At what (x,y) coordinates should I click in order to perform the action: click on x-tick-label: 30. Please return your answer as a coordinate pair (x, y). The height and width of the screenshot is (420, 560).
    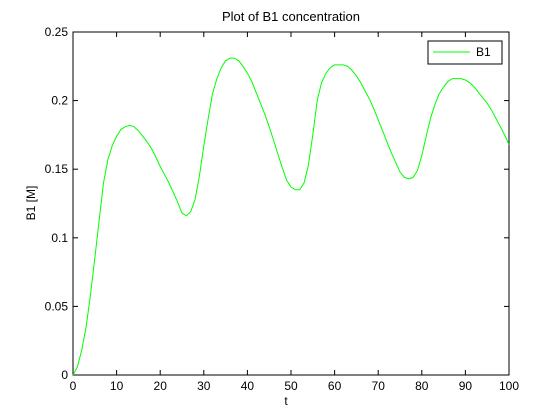
    Looking at the image, I should click on (204, 386).